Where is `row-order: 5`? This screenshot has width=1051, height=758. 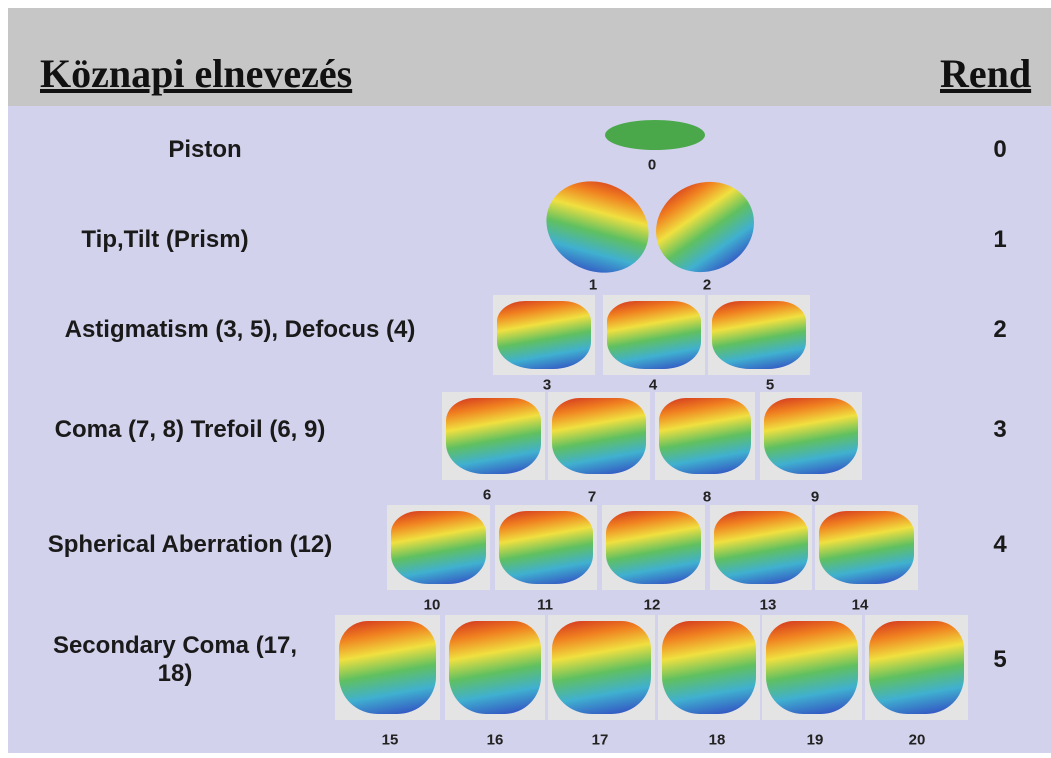
row-order: 5 is located at coordinates (1000, 659).